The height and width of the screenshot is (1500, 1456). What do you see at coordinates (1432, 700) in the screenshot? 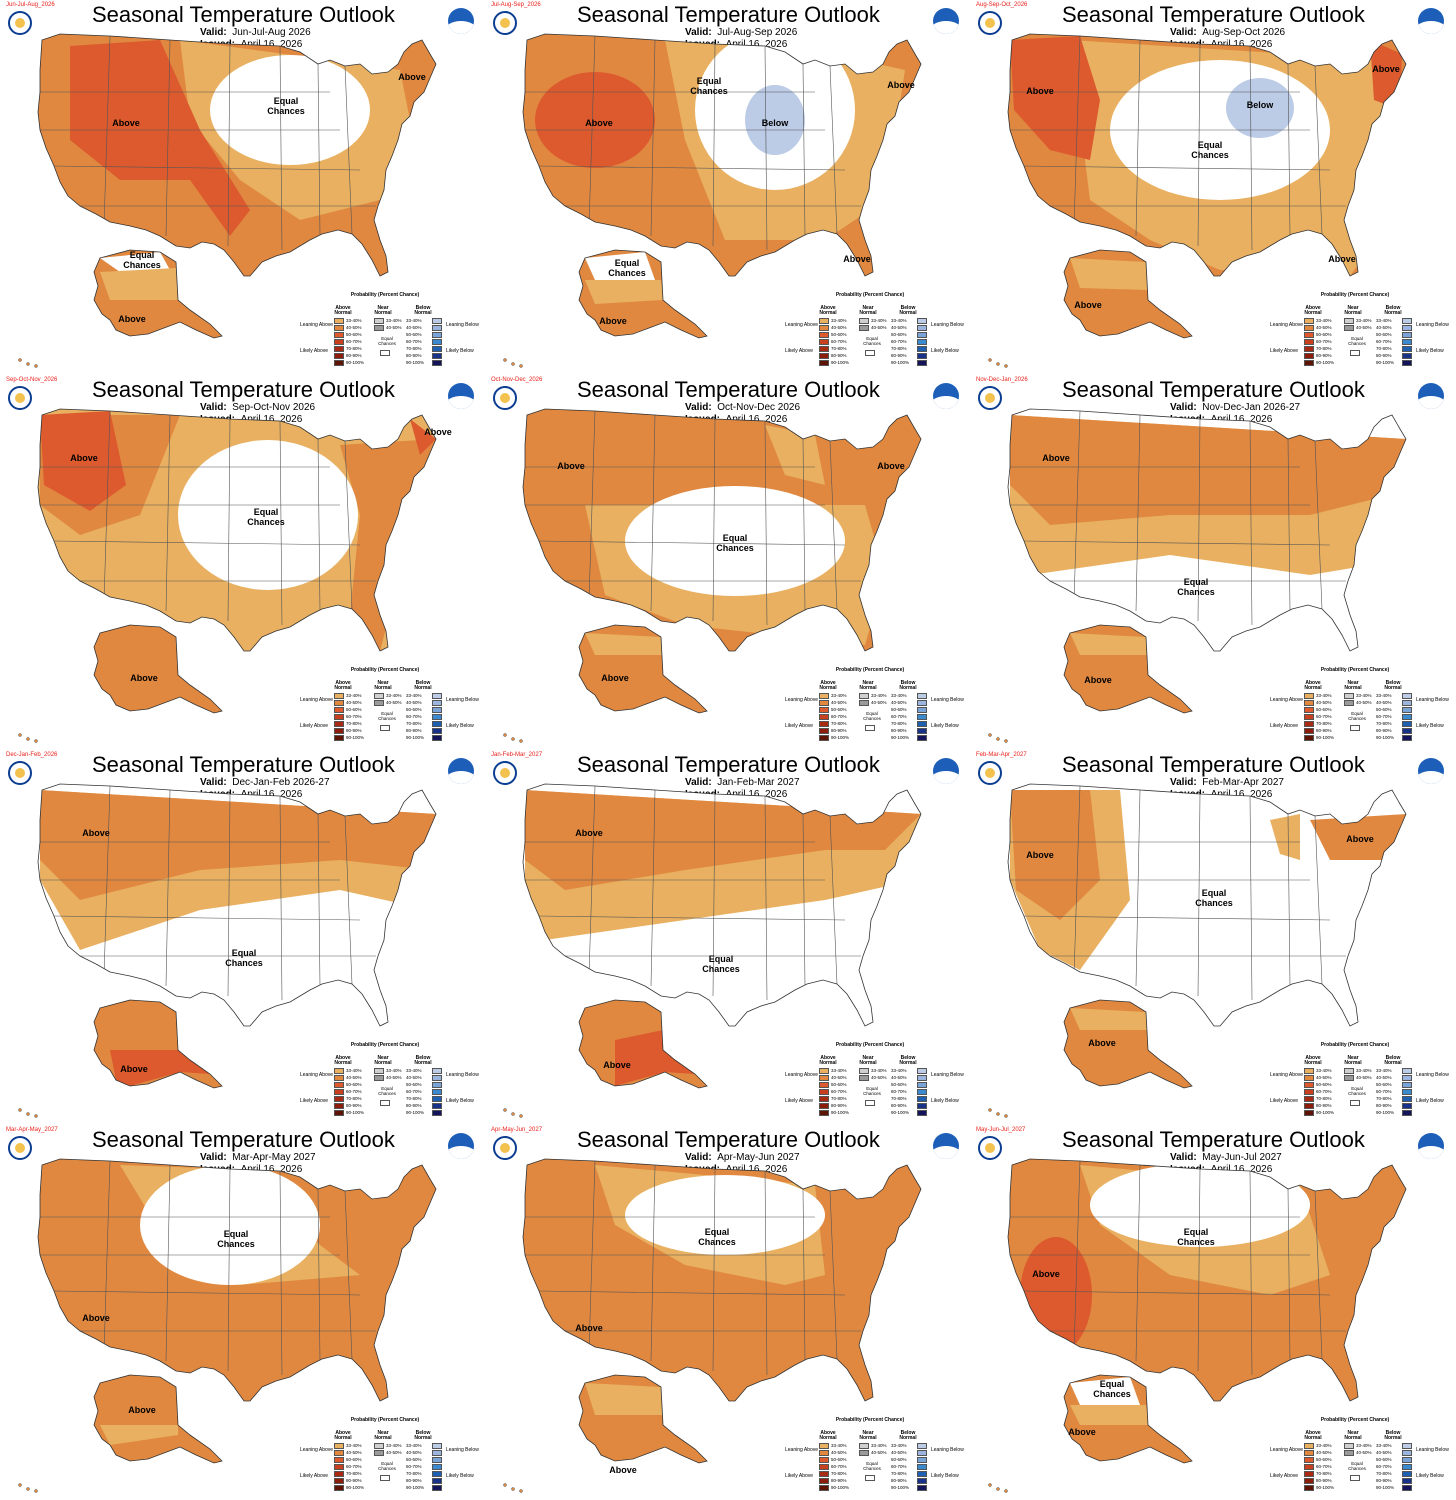
I see `legend-leaning-below: Leaning Below` at bounding box center [1432, 700].